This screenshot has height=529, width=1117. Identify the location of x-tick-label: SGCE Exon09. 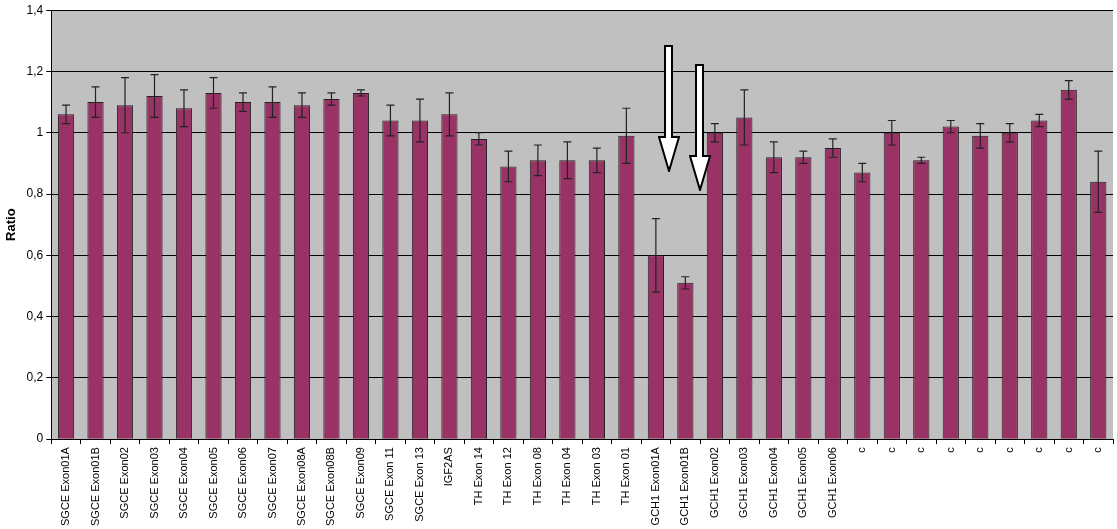
(359, 483).